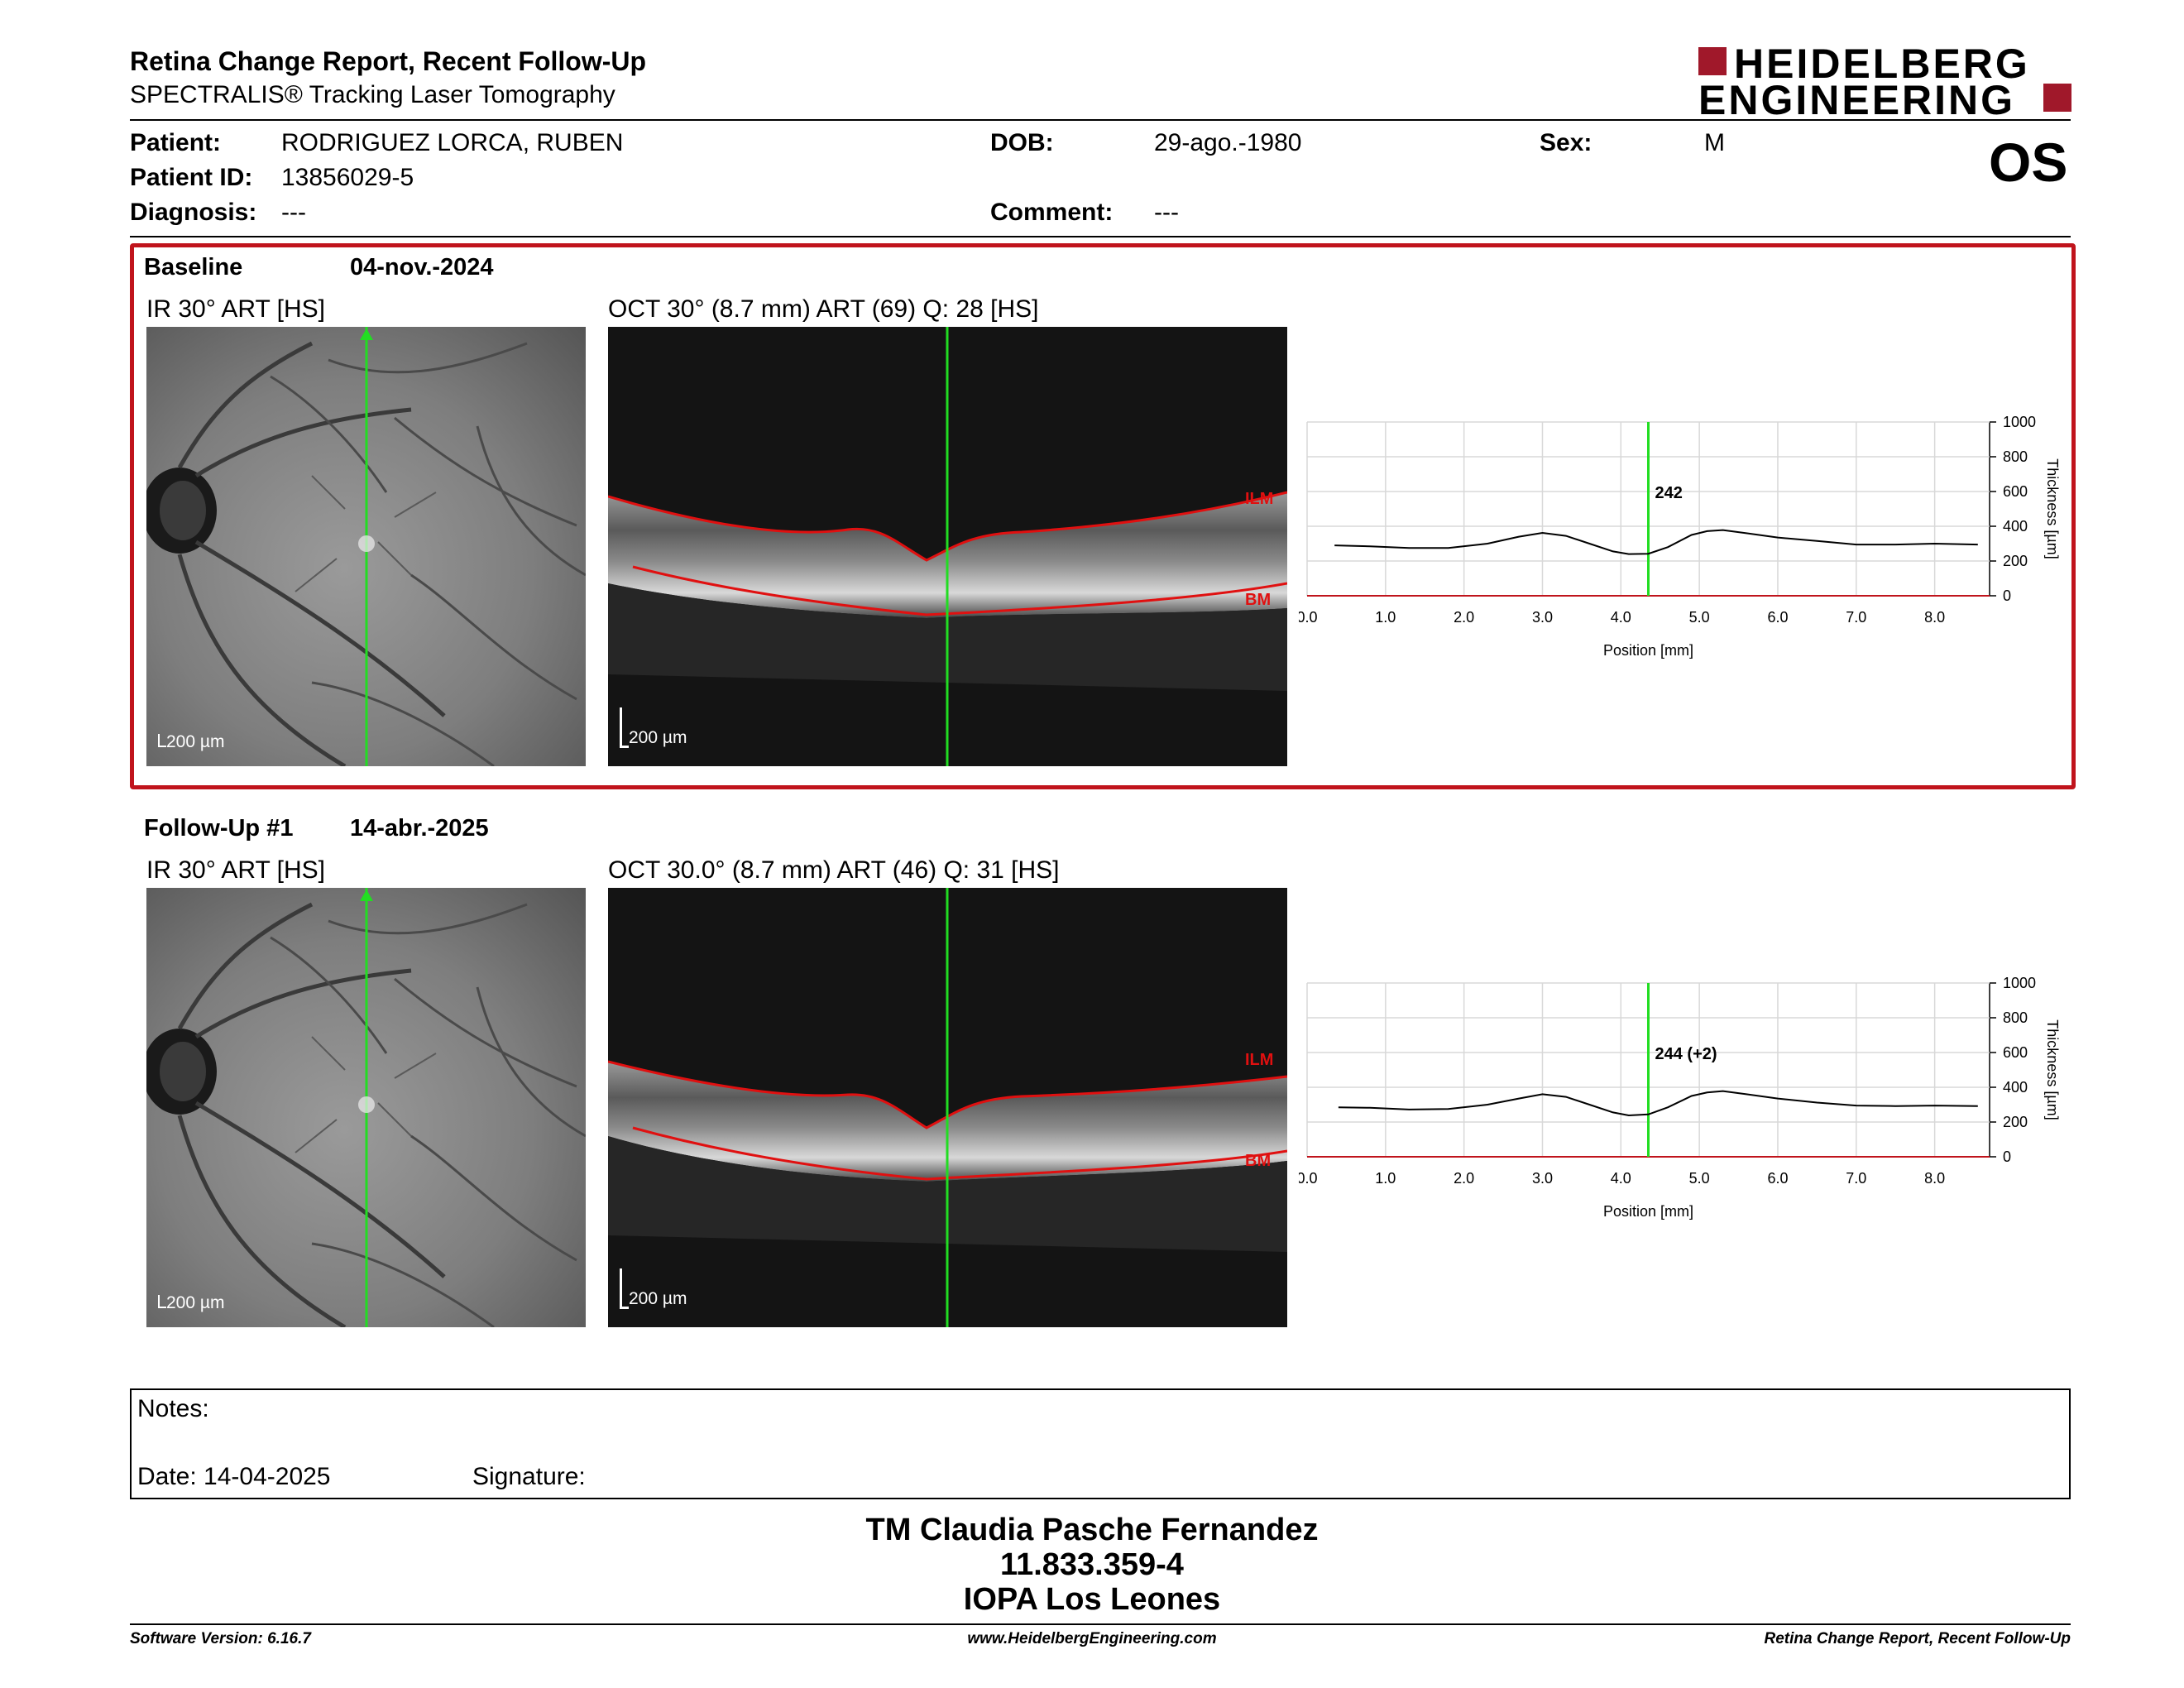 Image resolution: width=2184 pixels, height=1688 pixels. What do you see at coordinates (834, 870) in the screenshot?
I see `followup-oct-title: OCT 30.0° (8.7 mm) ART (46) Q: 31 [HS]` at bounding box center [834, 870].